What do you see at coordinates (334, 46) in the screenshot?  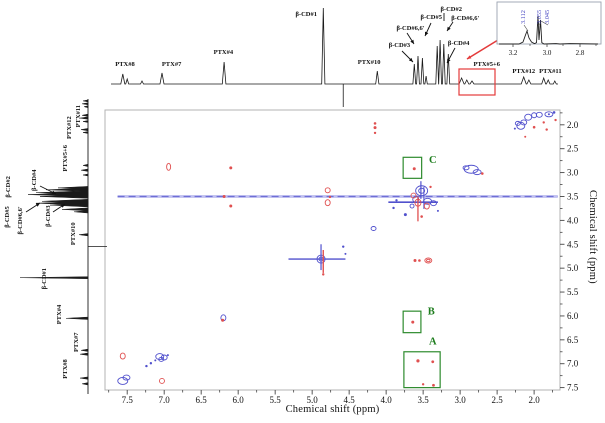 I see `top-spectrum-trace` at bounding box center [334, 46].